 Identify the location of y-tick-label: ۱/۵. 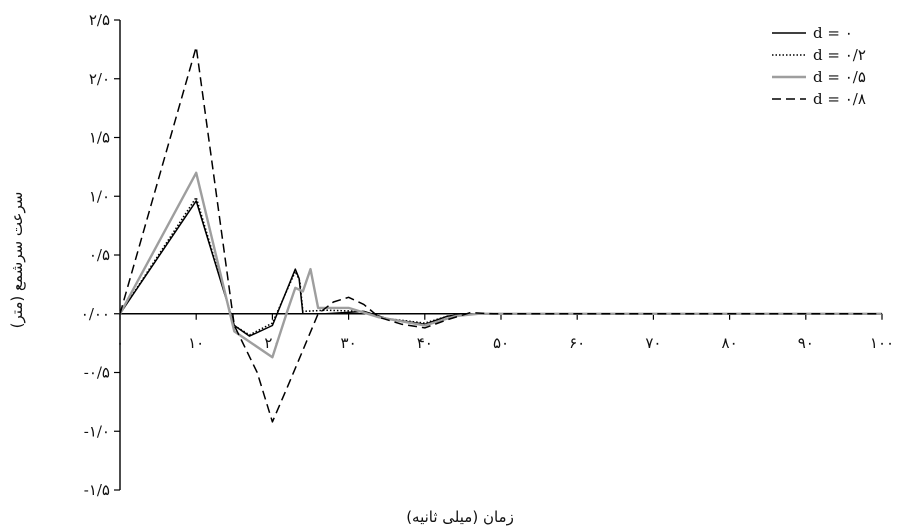
(99, 138).